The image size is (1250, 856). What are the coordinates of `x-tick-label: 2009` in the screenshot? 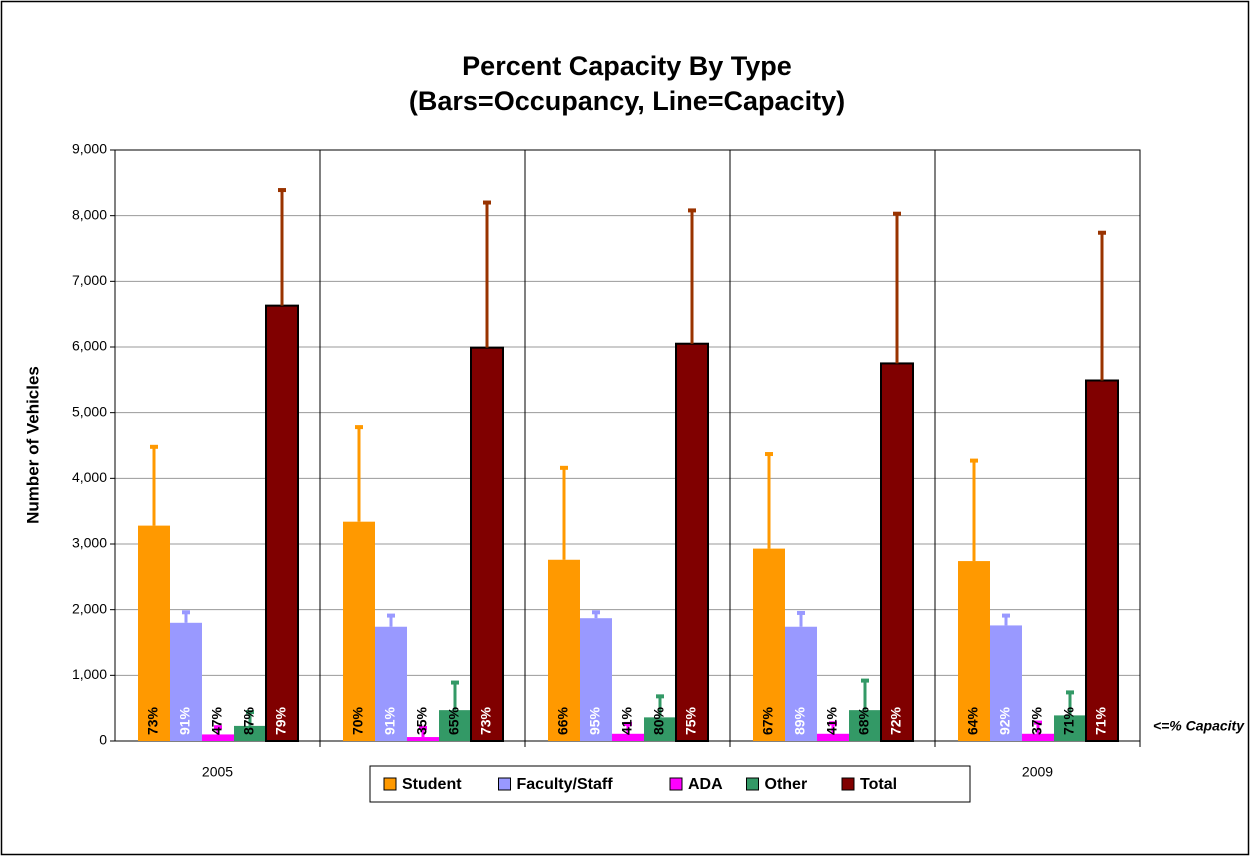 It's located at (1037, 772).